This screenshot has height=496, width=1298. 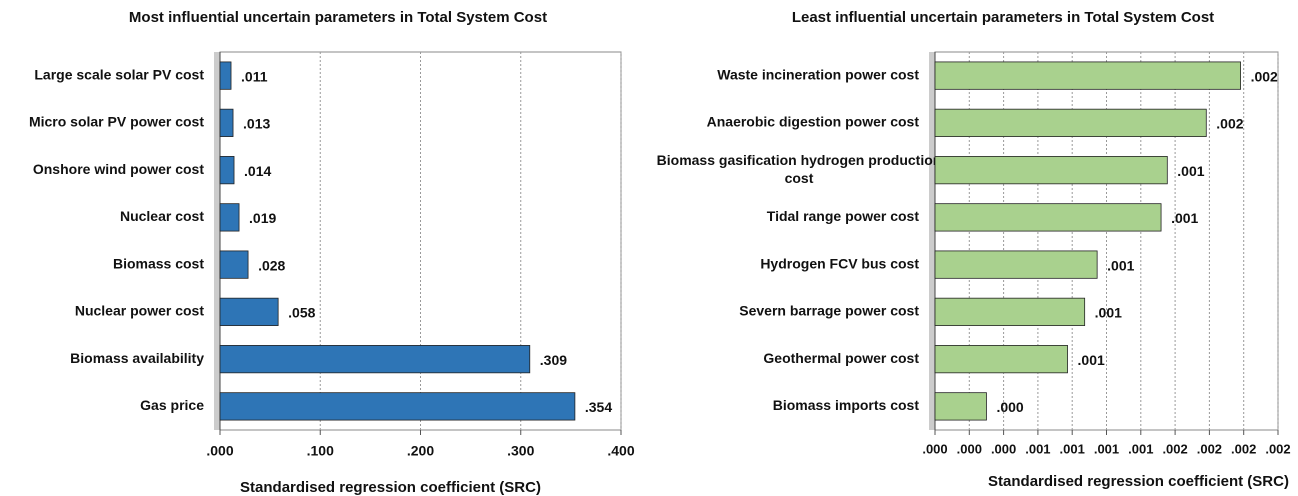 I want to click on data-label: .011, so click(x=254, y=76).